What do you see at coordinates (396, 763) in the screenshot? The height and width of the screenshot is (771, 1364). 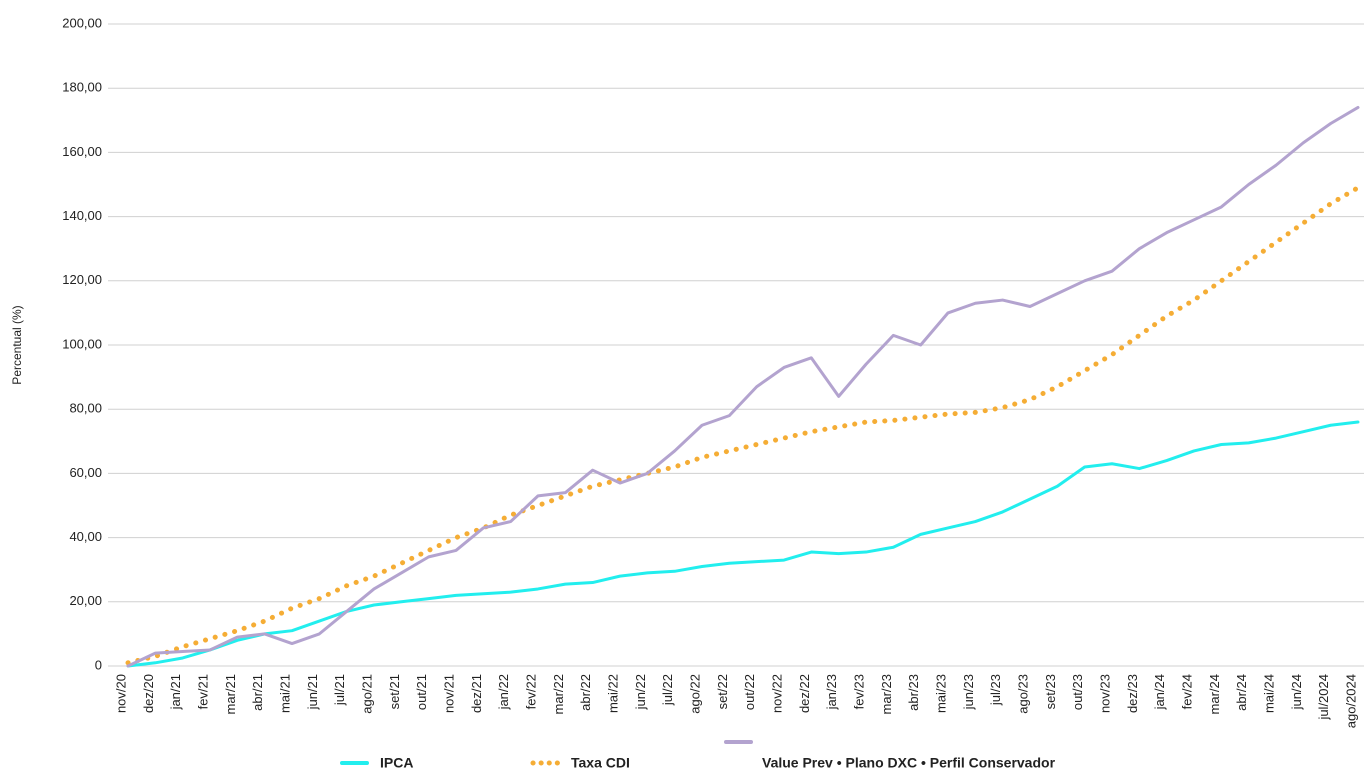 I see `legend-label: IPCA` at bounding box center [396, 763].